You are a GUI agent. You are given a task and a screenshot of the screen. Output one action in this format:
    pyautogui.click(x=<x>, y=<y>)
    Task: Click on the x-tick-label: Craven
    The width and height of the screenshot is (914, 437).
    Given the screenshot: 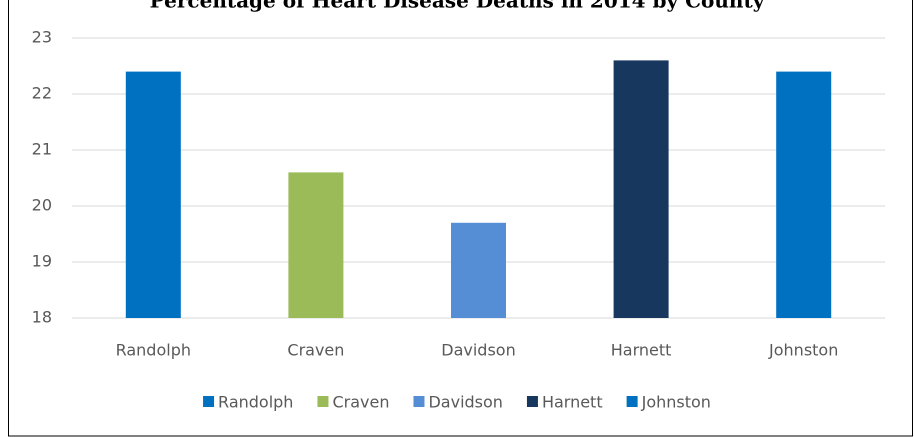 What is the action you would take?
    pyautogui.click(x=315, y=350)
    